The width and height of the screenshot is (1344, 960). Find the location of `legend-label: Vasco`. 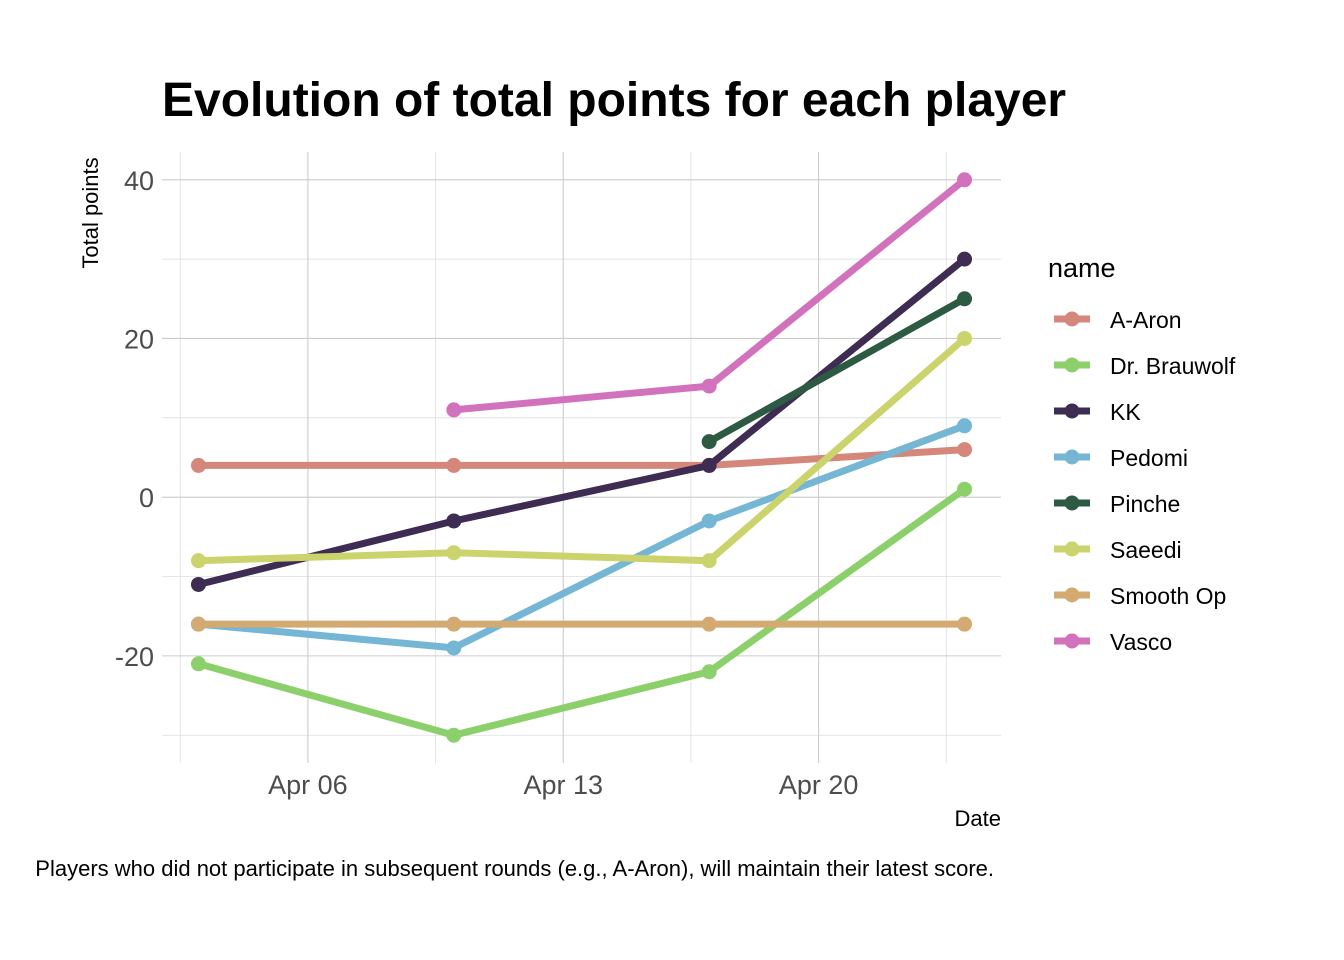

legend-label: Vasco is located at coordinates (1141, 642).